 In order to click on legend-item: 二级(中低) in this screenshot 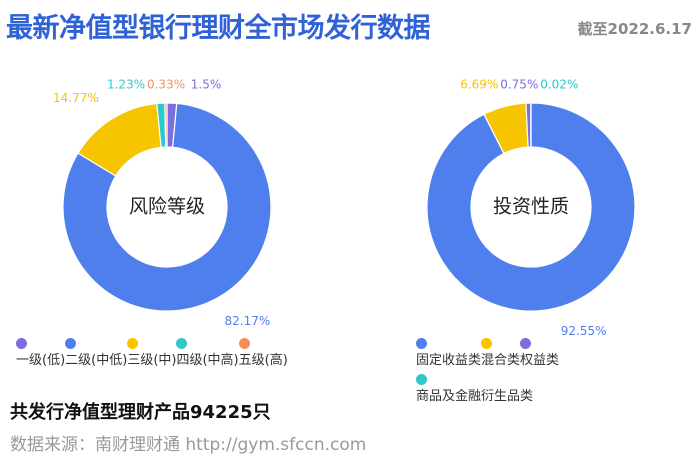, I will do `click(96, 353)`.